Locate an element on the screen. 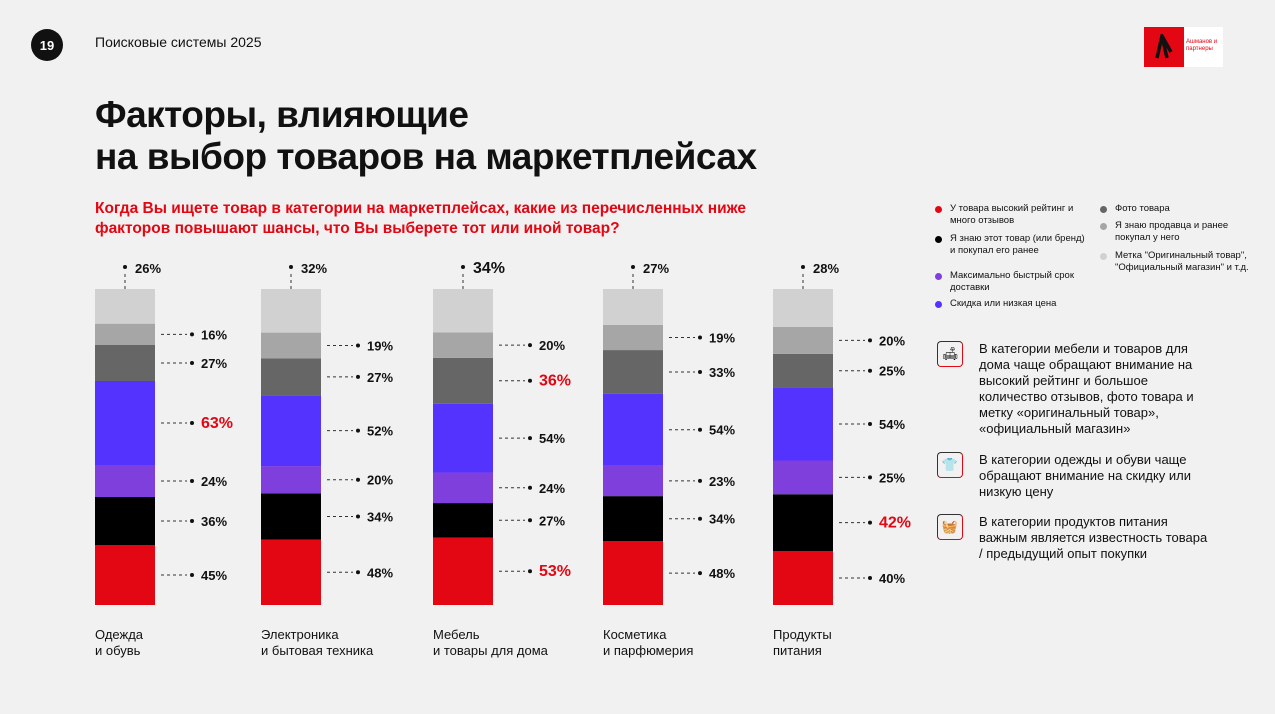 The height and width of the screenshot is (714, 1275). data-label: 40% is located at coordinates (892, 578).